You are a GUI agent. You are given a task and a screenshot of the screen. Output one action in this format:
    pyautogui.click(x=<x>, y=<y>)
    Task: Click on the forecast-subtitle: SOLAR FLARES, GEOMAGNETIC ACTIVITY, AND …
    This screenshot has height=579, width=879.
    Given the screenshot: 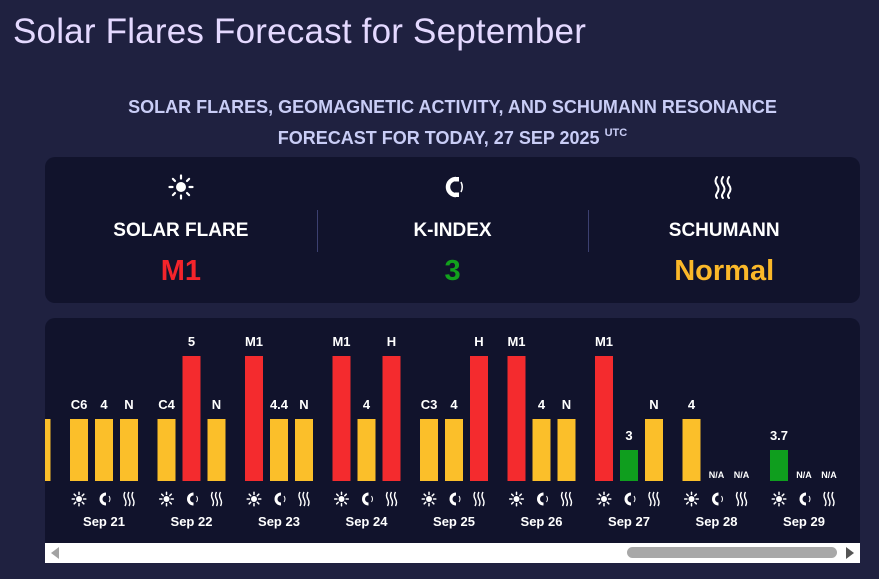 What is the action you would take?
    pyautogui.click(x=452, y=122)
    